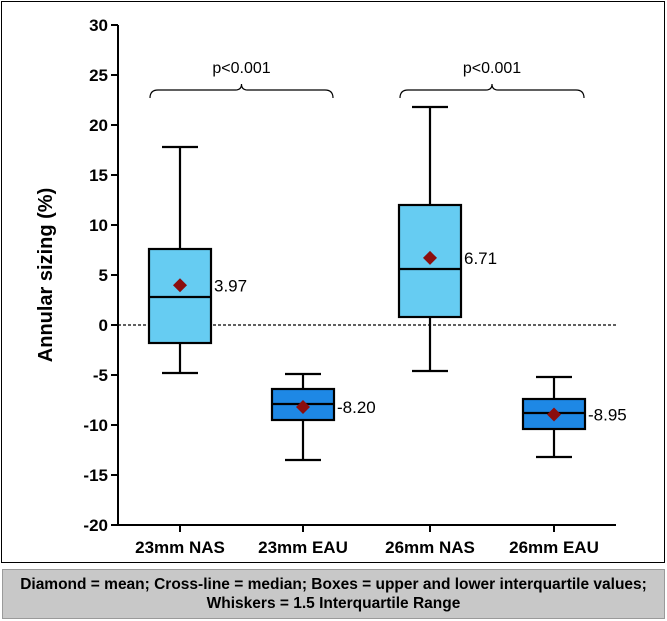  I want to click on y-tick-label: 15, so click(98, 175).